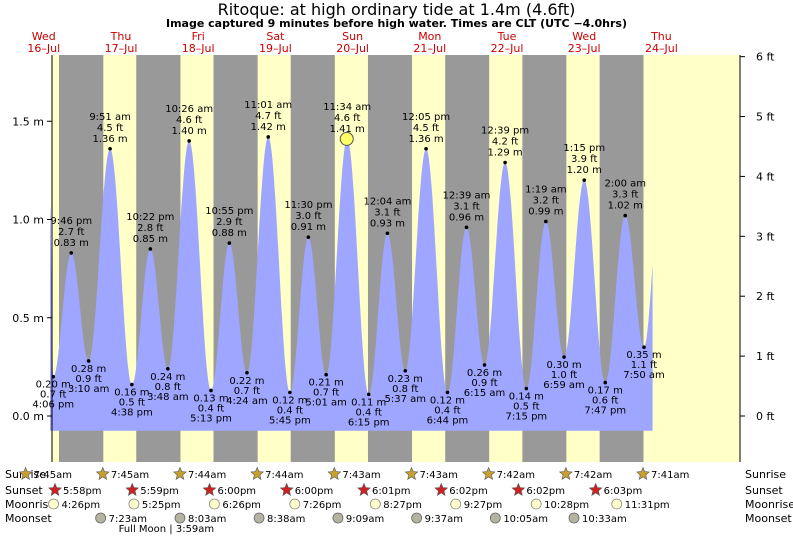  I want to click on high-tide-feet: 2.7 ft, so click(71, 232).